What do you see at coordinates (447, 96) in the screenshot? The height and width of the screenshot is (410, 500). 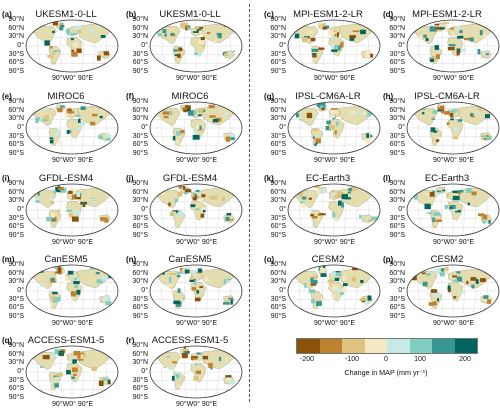 I see `panel-title: IPSL-CM6A-LR` at bounding box center [447, 96].